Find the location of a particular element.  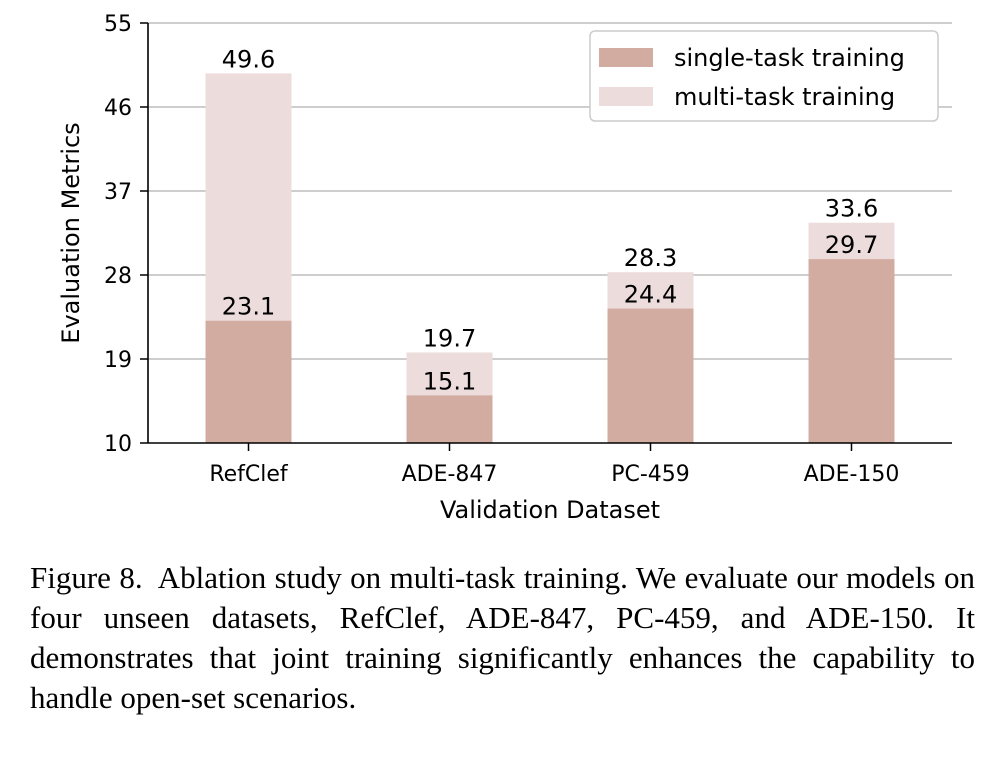

legend-swatch-multi-task is located at coordinates (626, 96).